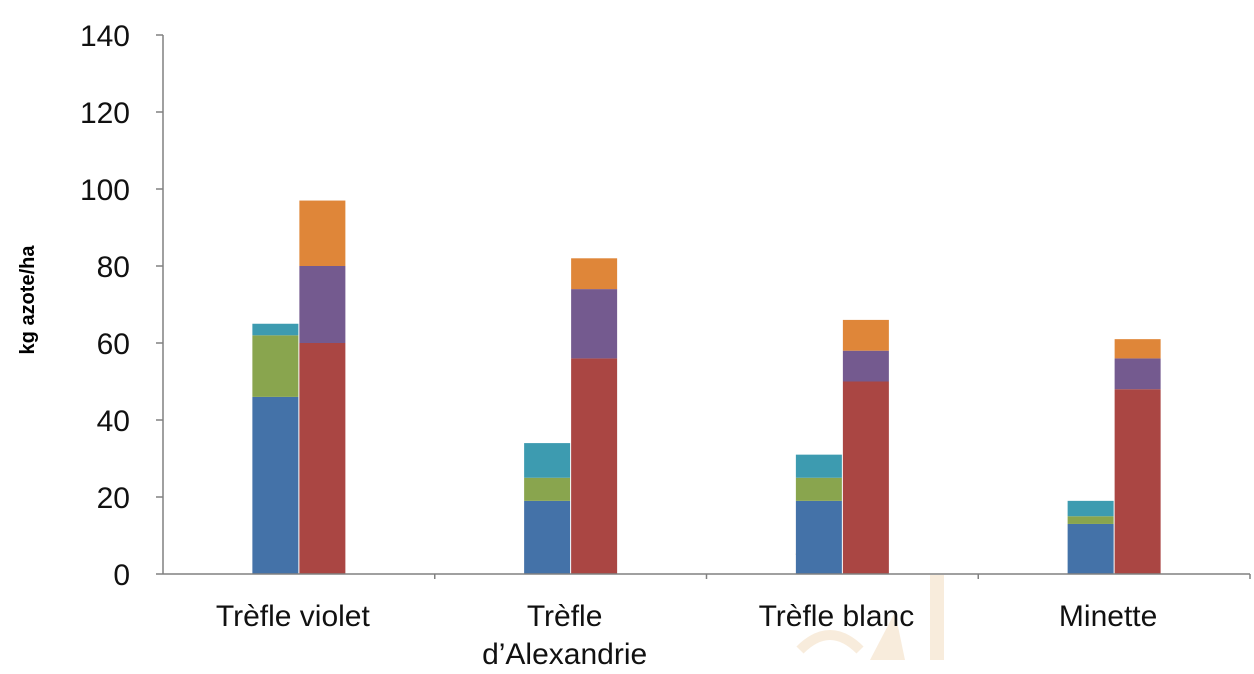  Describe the element at coordinates (28, 300) in the screenshot. I see `y-axis-label: kg azote/ha` at that location.